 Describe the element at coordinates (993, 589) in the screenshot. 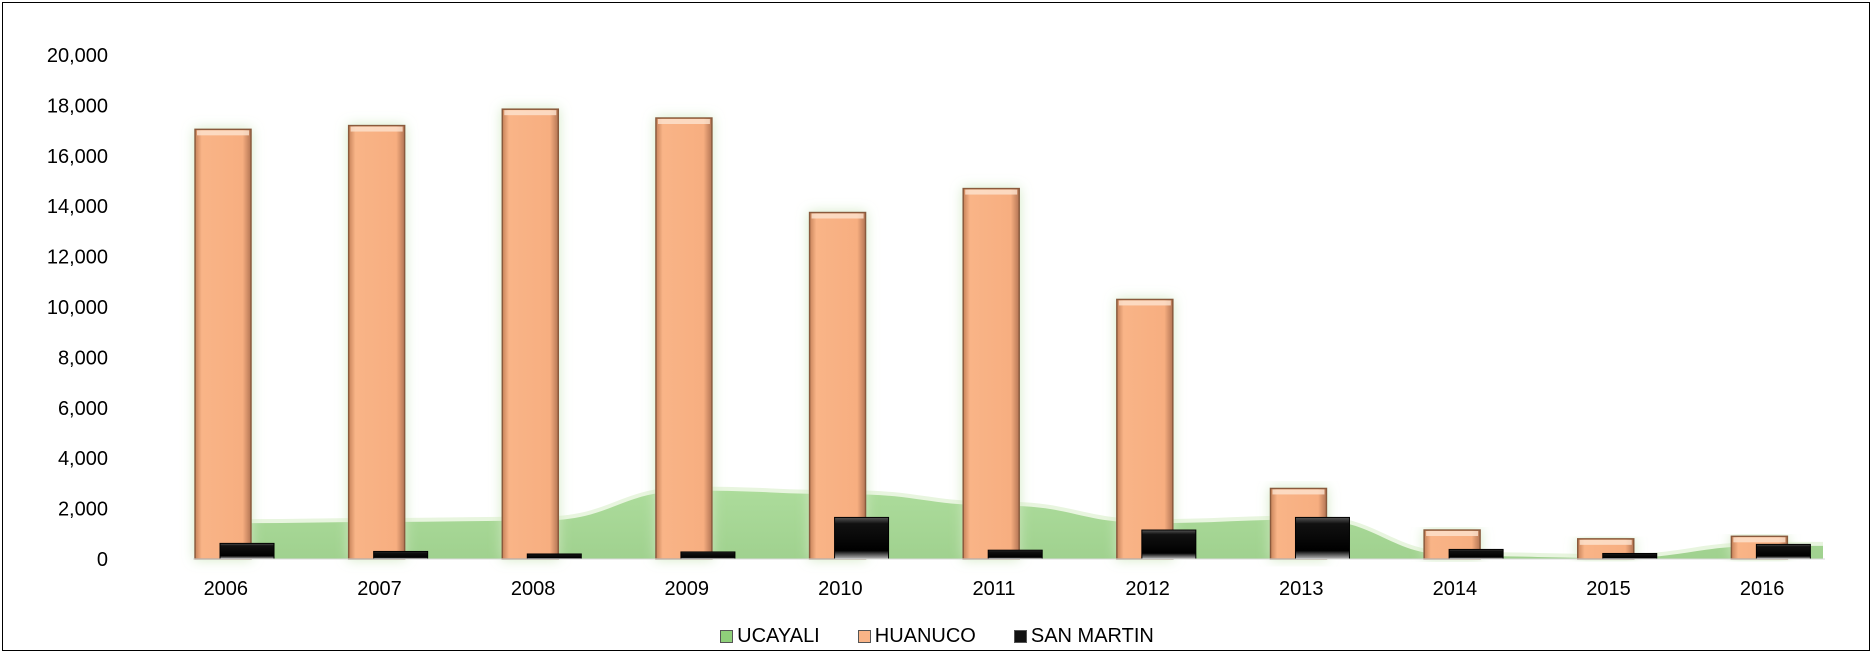

I see `x-tick-label: 2011` at that location.